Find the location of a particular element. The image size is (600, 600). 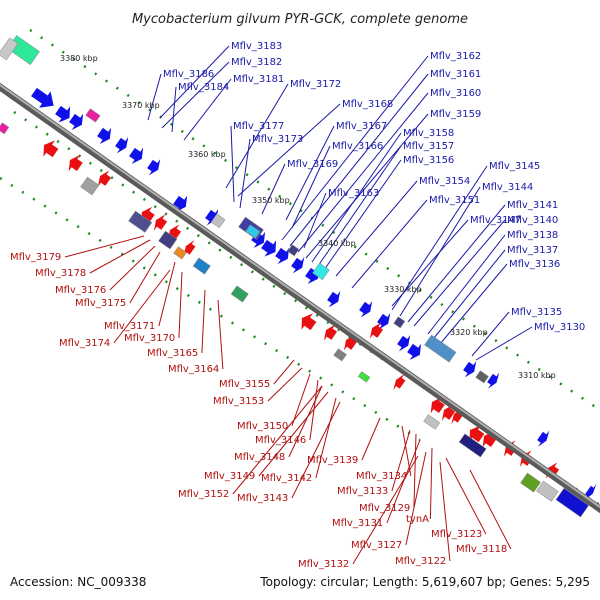

gene-label: Mflv_3151 is located at coordinates (454, 200).